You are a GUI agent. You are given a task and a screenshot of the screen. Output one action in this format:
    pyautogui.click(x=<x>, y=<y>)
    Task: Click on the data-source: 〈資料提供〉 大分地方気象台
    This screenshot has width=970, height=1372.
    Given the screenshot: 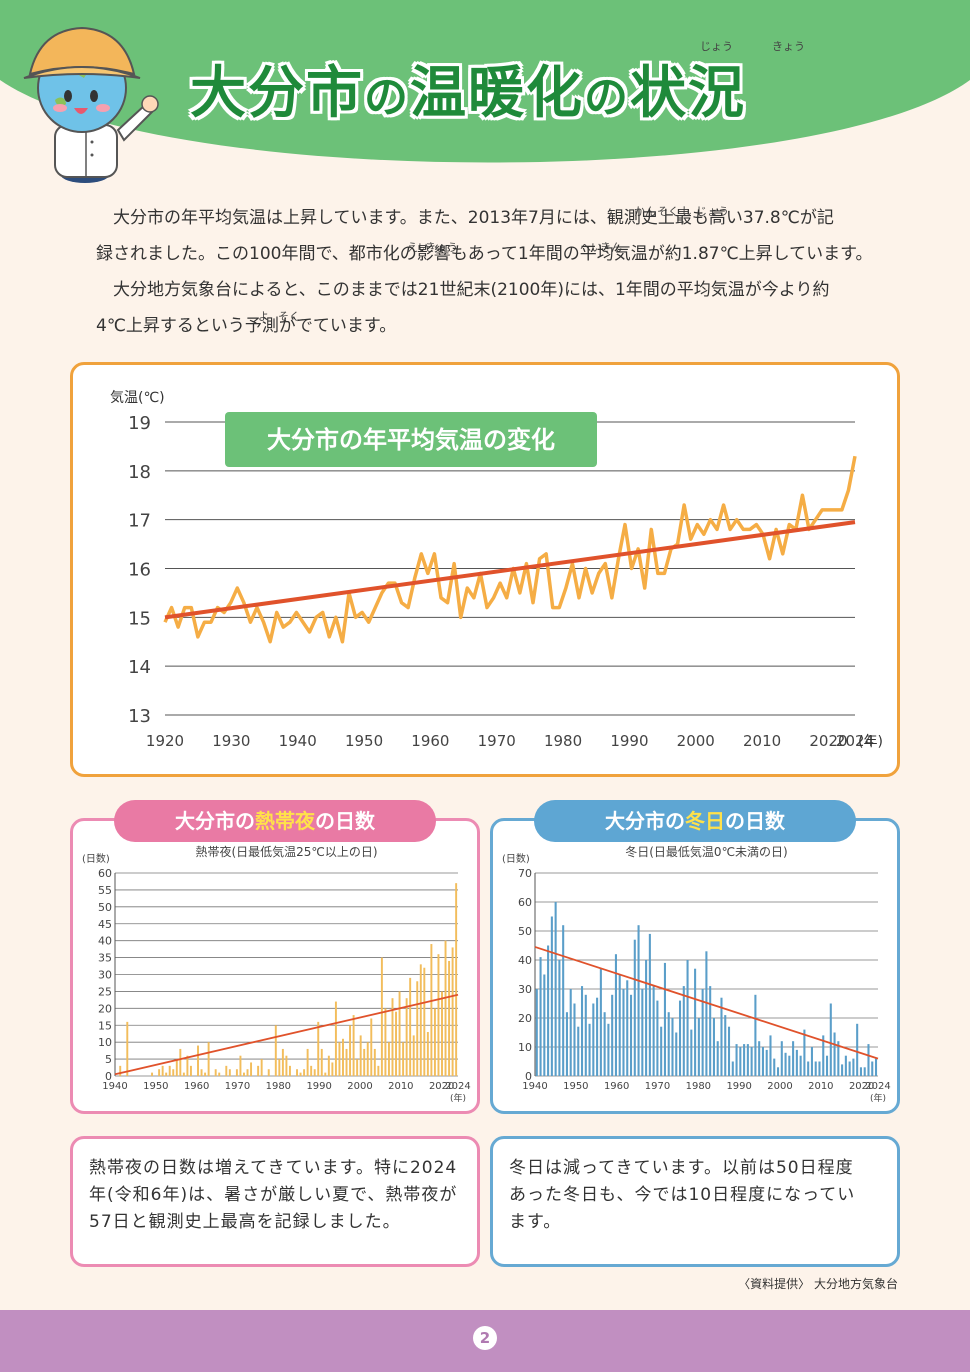 What is the action you would take?
    pyautogui.click(x=818, y=1284)
    